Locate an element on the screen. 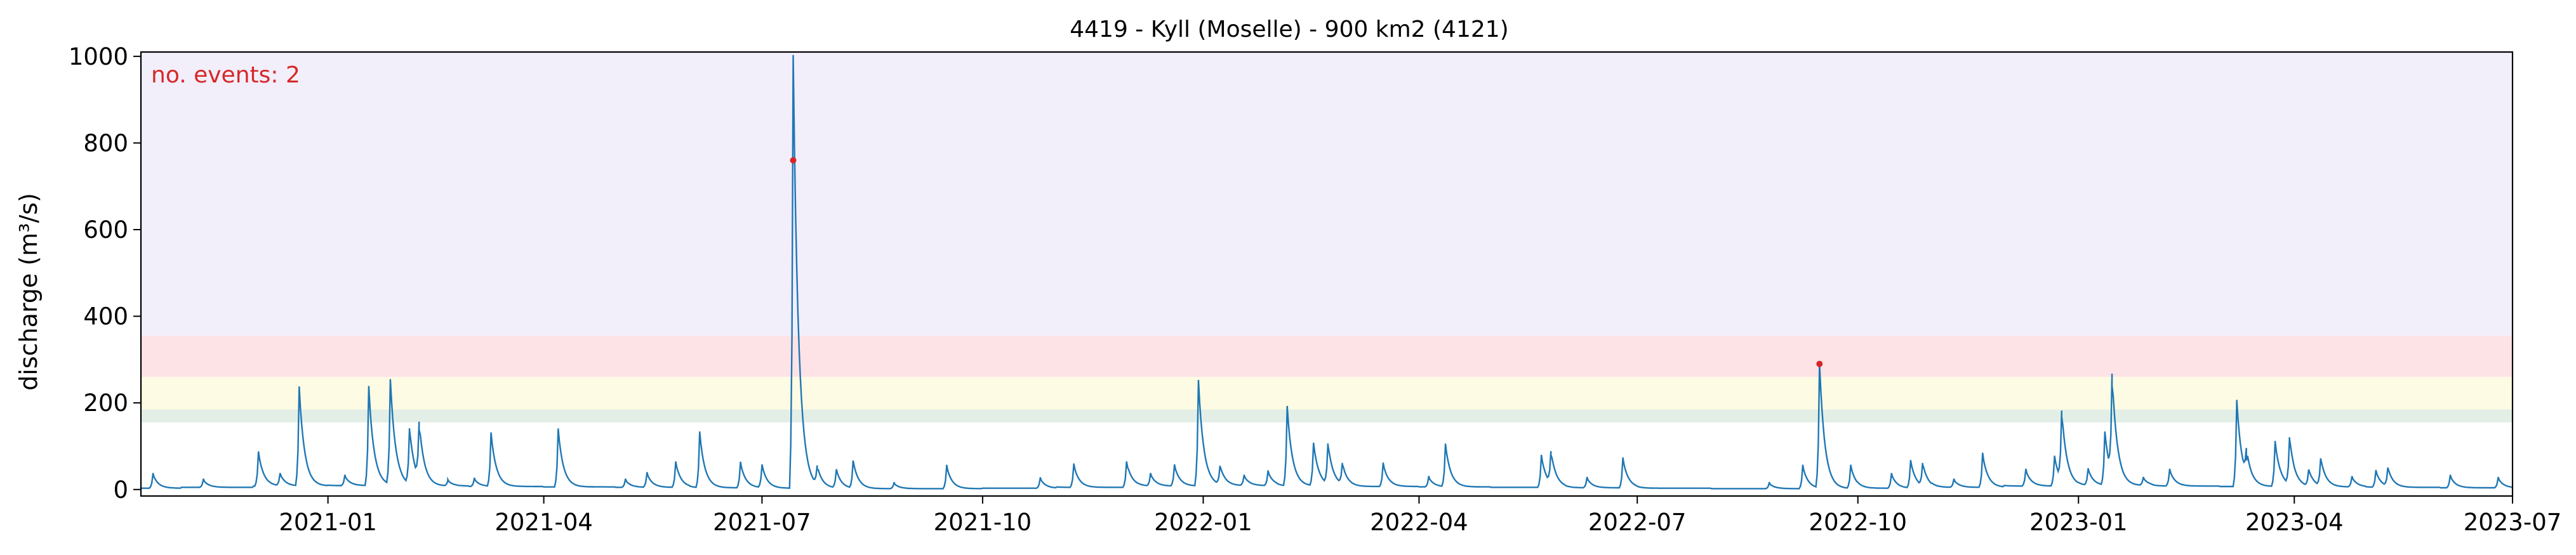 This screenshot has height=555, width=2576. x-tick-label-7: 2022-10 is located at coordinates (1858, 522).